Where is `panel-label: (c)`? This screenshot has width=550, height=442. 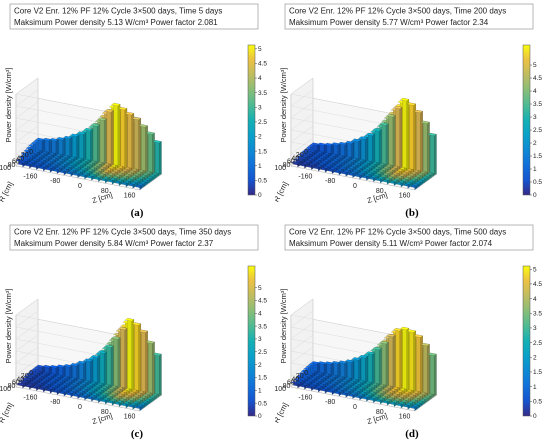 panel-label: (c) is located at coordinates (137, 434).